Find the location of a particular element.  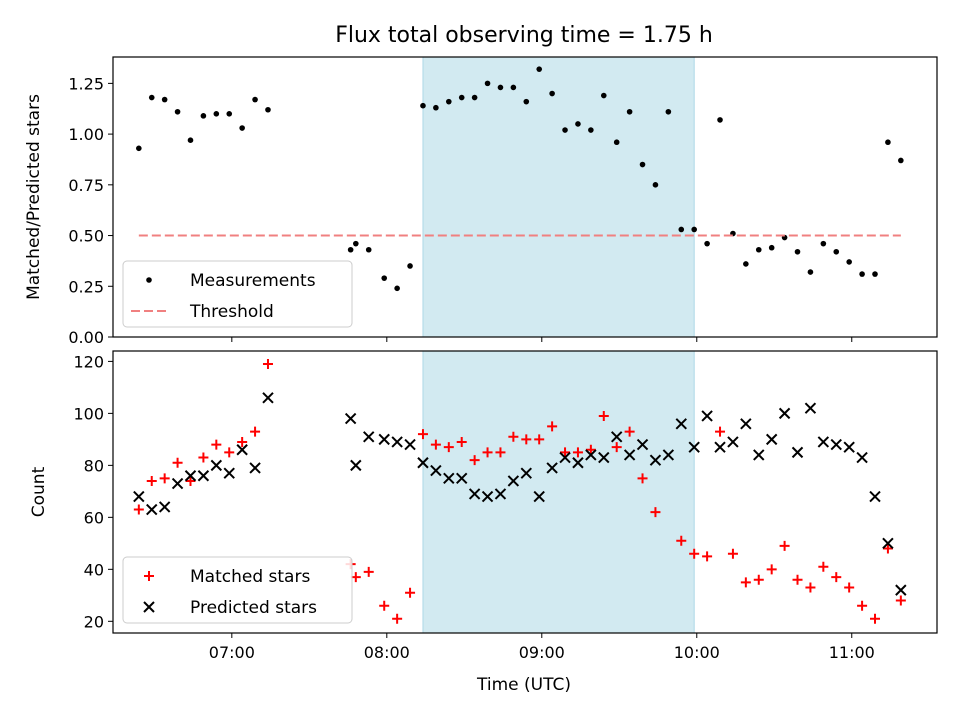

legend-box is located at coordinates (237, 294).